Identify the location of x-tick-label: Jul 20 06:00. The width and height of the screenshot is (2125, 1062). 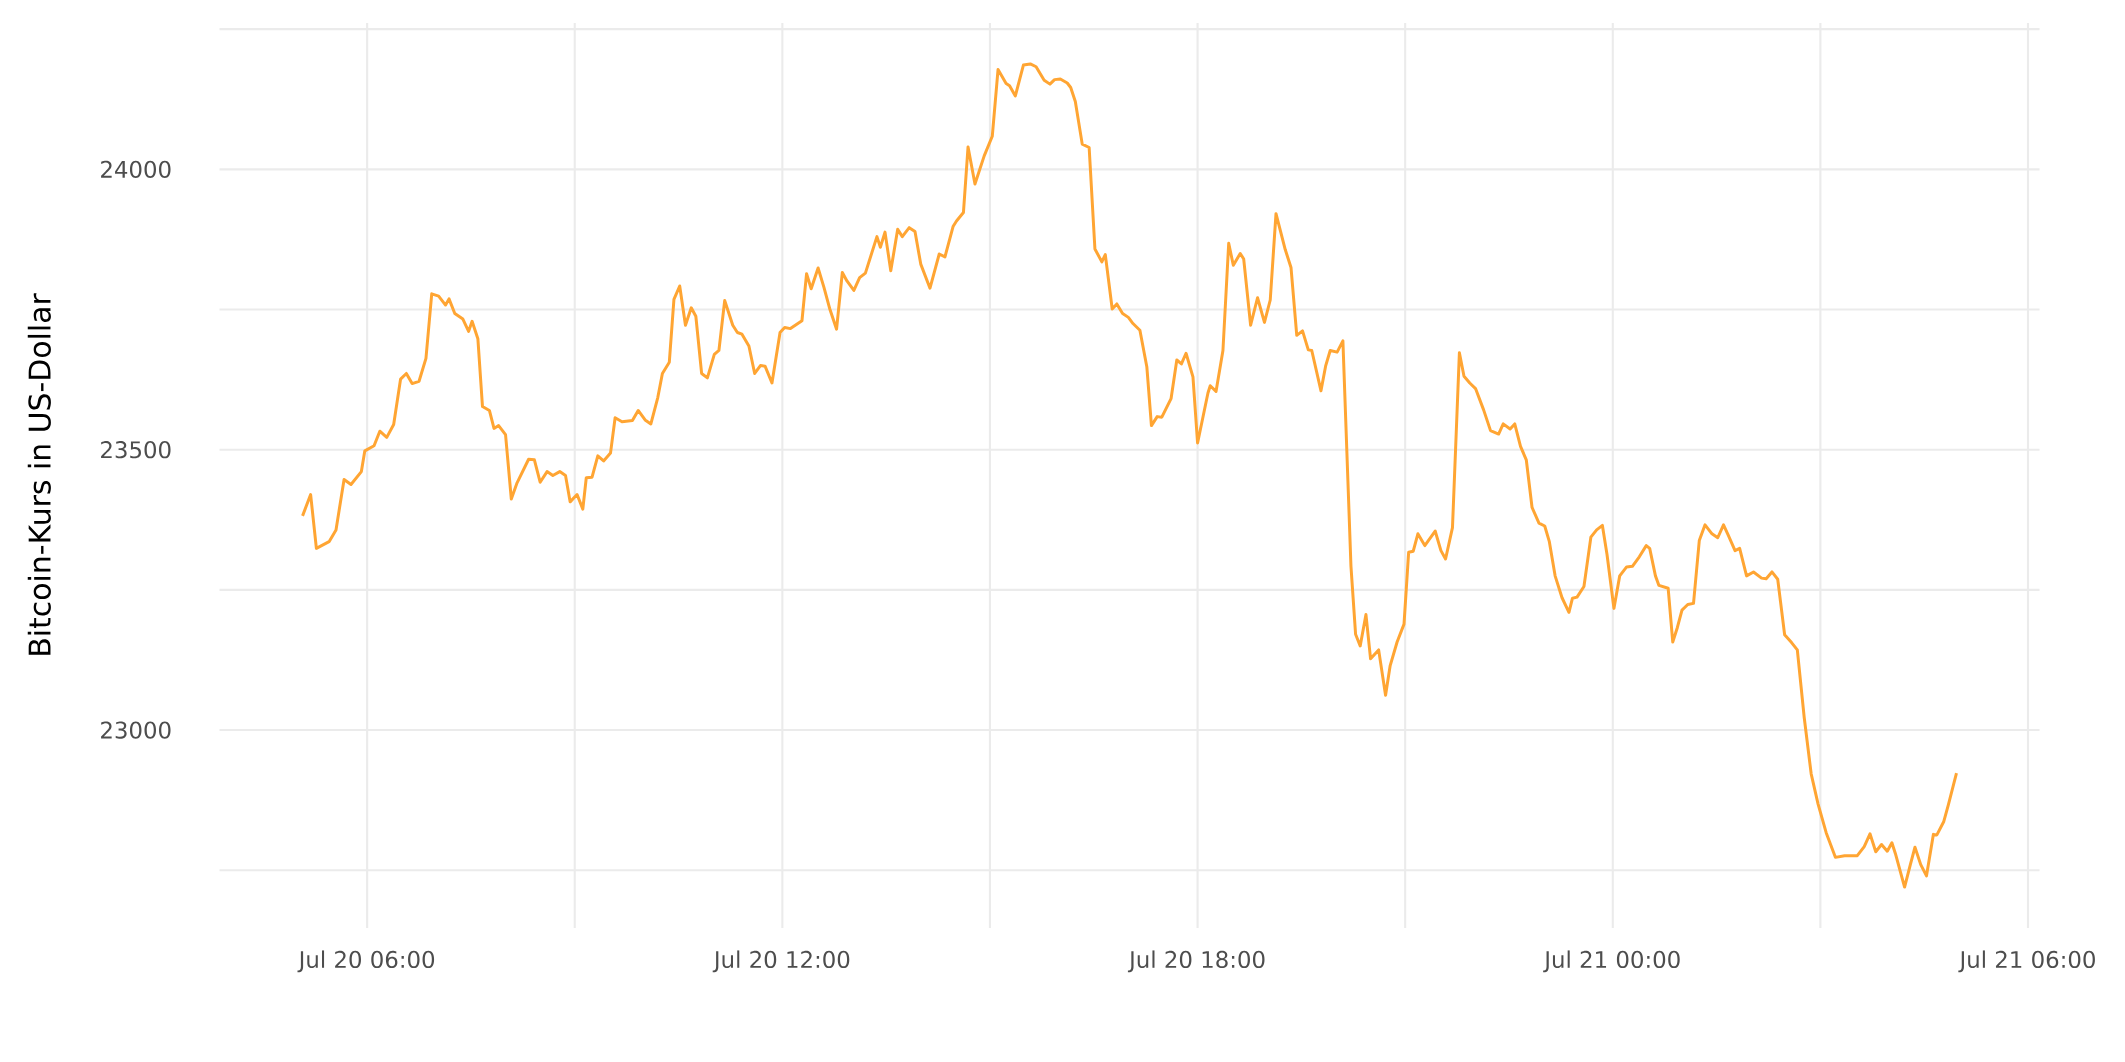
(366, 961).